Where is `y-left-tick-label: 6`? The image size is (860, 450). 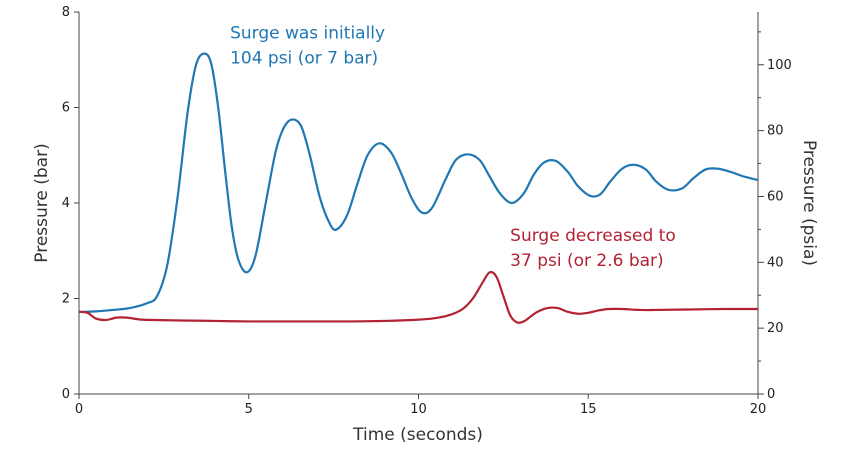
y-left-tick-label: 6 is located at coordinates (66, 108).